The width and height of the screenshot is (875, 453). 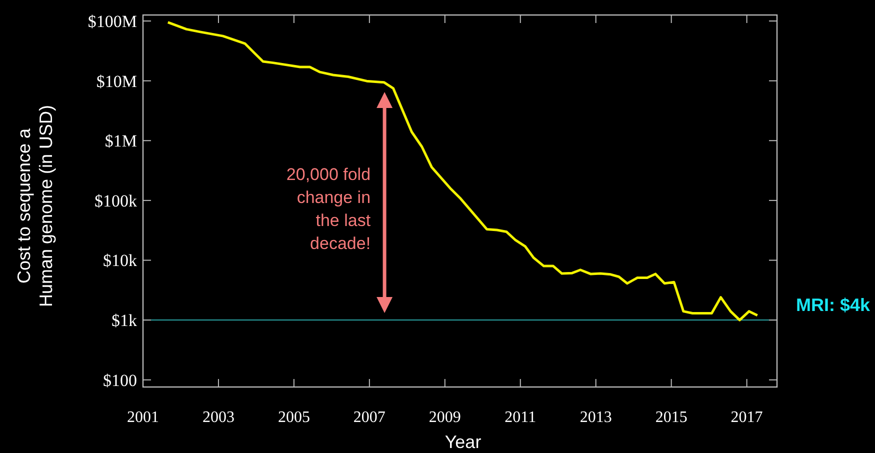 What do you see at coordinates (116, 81) in the screenshot?
I see `y-tick-label: $10M` at bounding box center [116, 81].